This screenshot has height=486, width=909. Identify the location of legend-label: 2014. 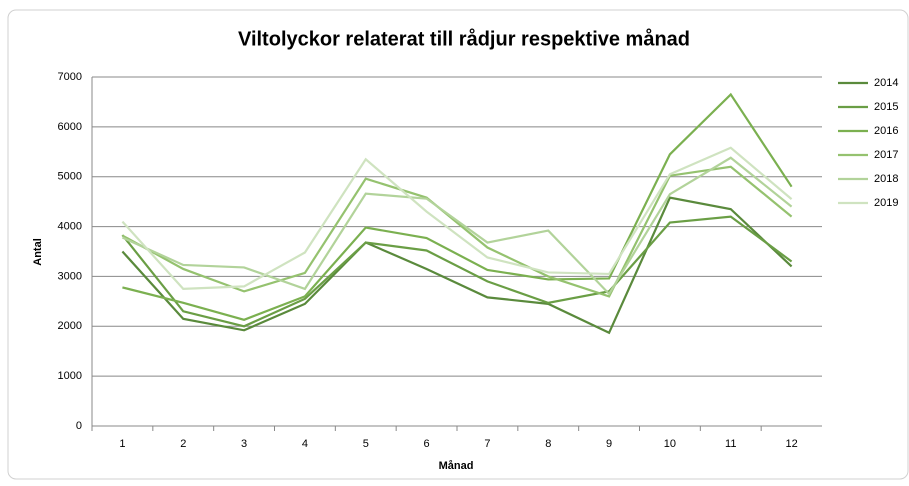
(886, 83).